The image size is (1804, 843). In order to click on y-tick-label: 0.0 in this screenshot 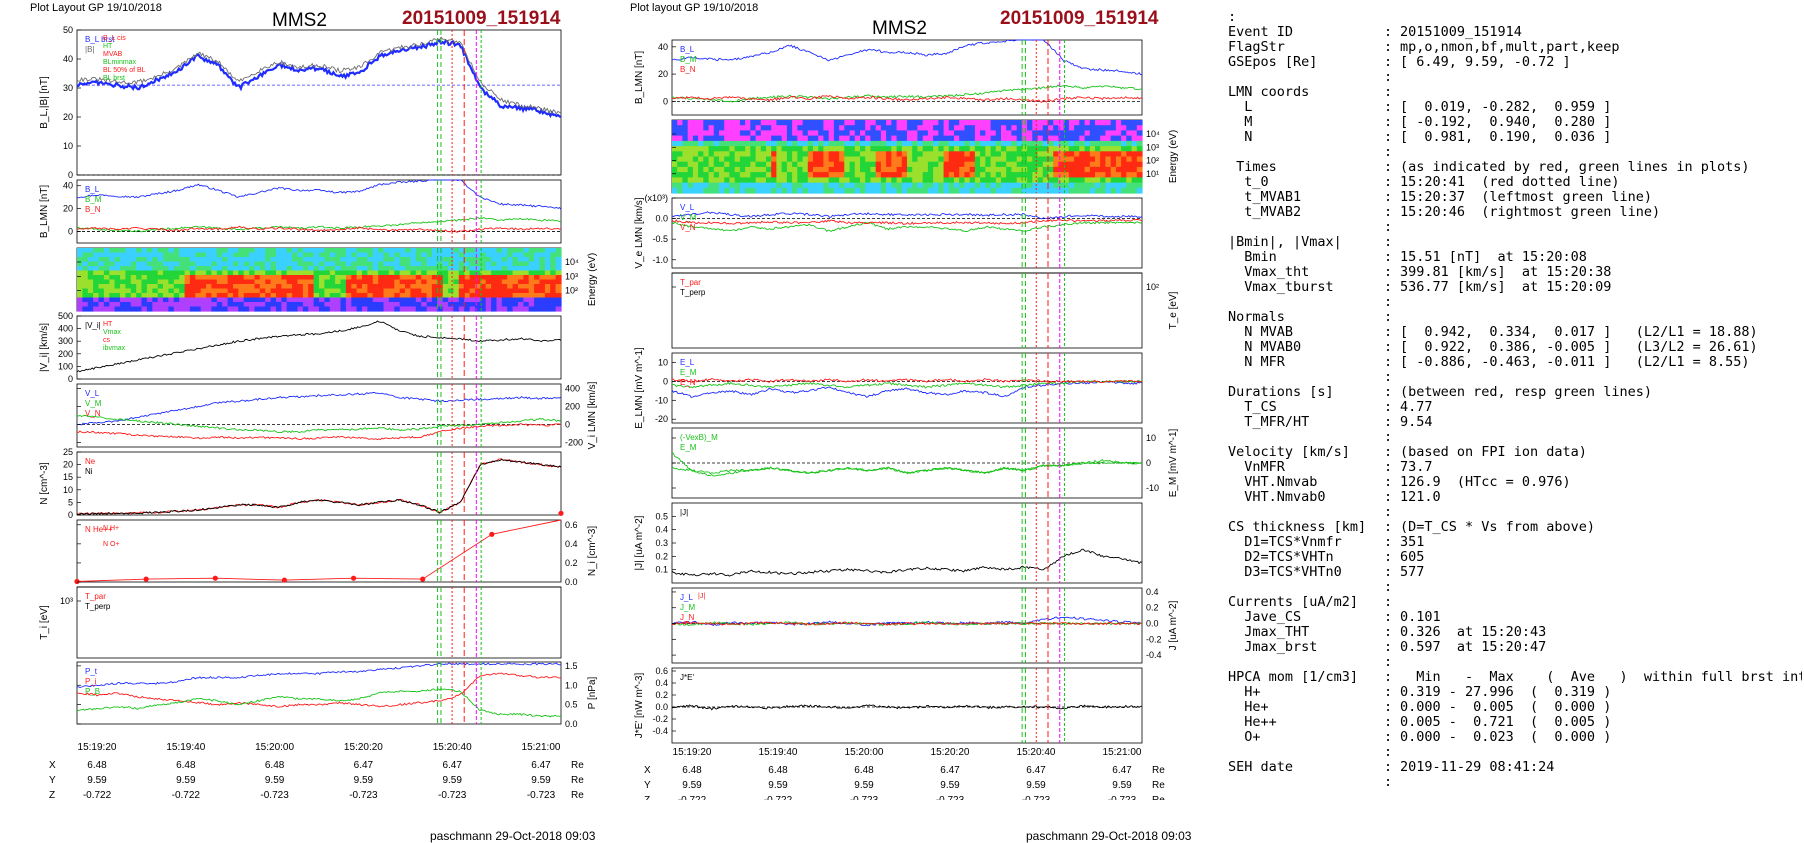, I will do `click(1152, 624)`.